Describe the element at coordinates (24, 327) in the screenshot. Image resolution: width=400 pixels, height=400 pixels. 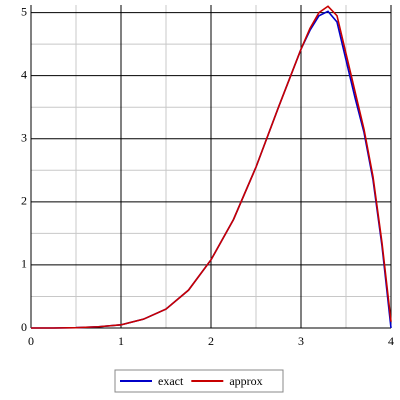
I see `y-tick-label: 0` at that location.